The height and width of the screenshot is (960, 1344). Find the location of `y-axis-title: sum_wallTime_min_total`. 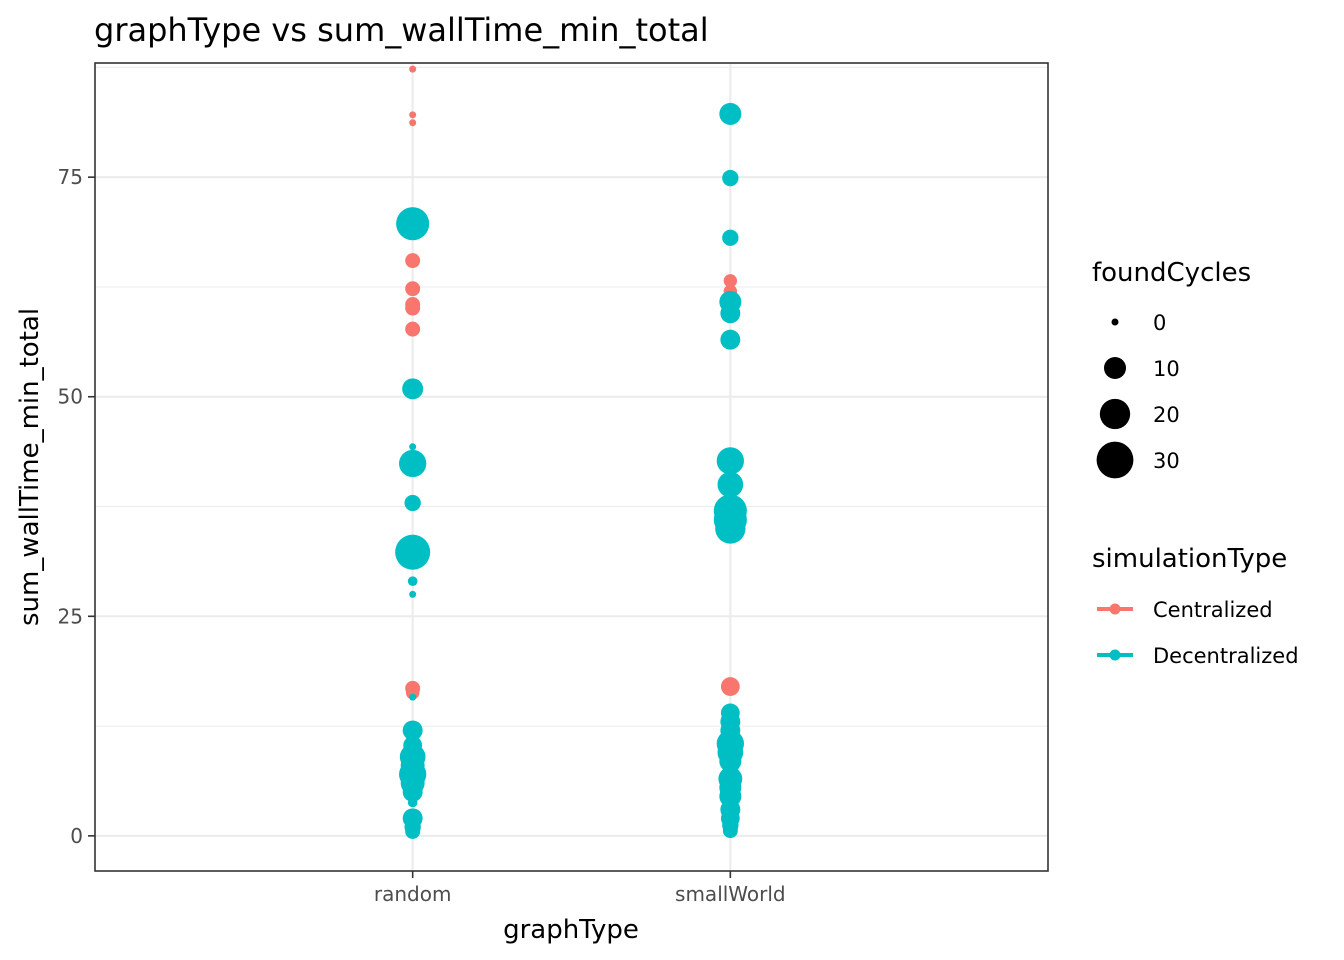

y-axis-title: sum_wallTime_min_total is located at coordinates (30, 467).